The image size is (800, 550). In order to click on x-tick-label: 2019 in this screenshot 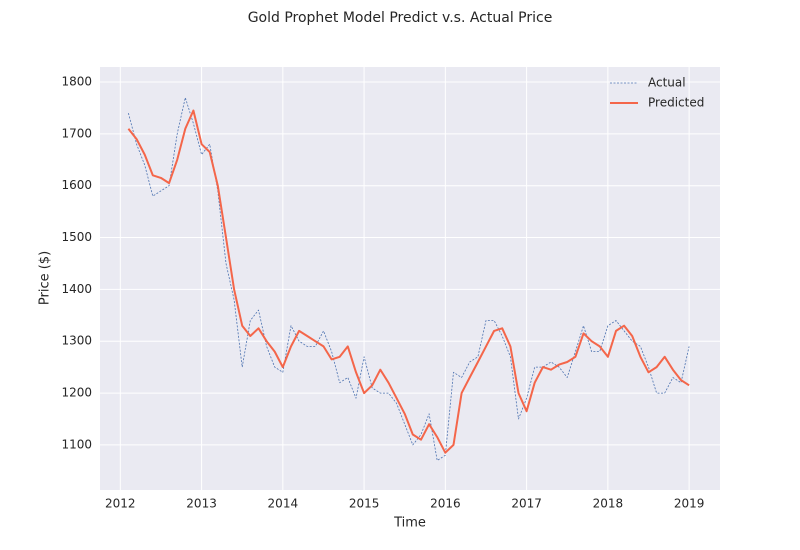, I will do `click(689, 504)`.